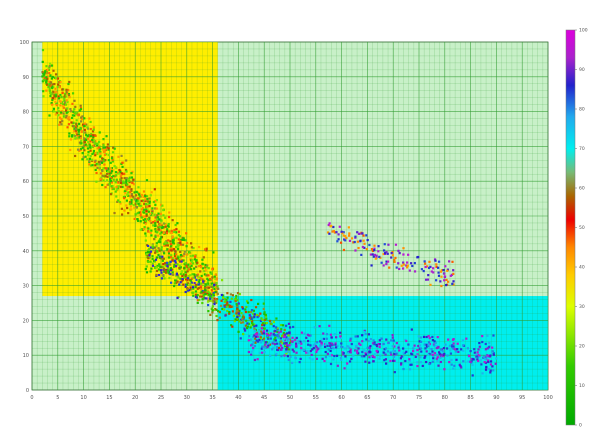  Describe the element at coordinates (582, 307) in the screenshot. I see `colorbar-tick-label: 30` at that location.